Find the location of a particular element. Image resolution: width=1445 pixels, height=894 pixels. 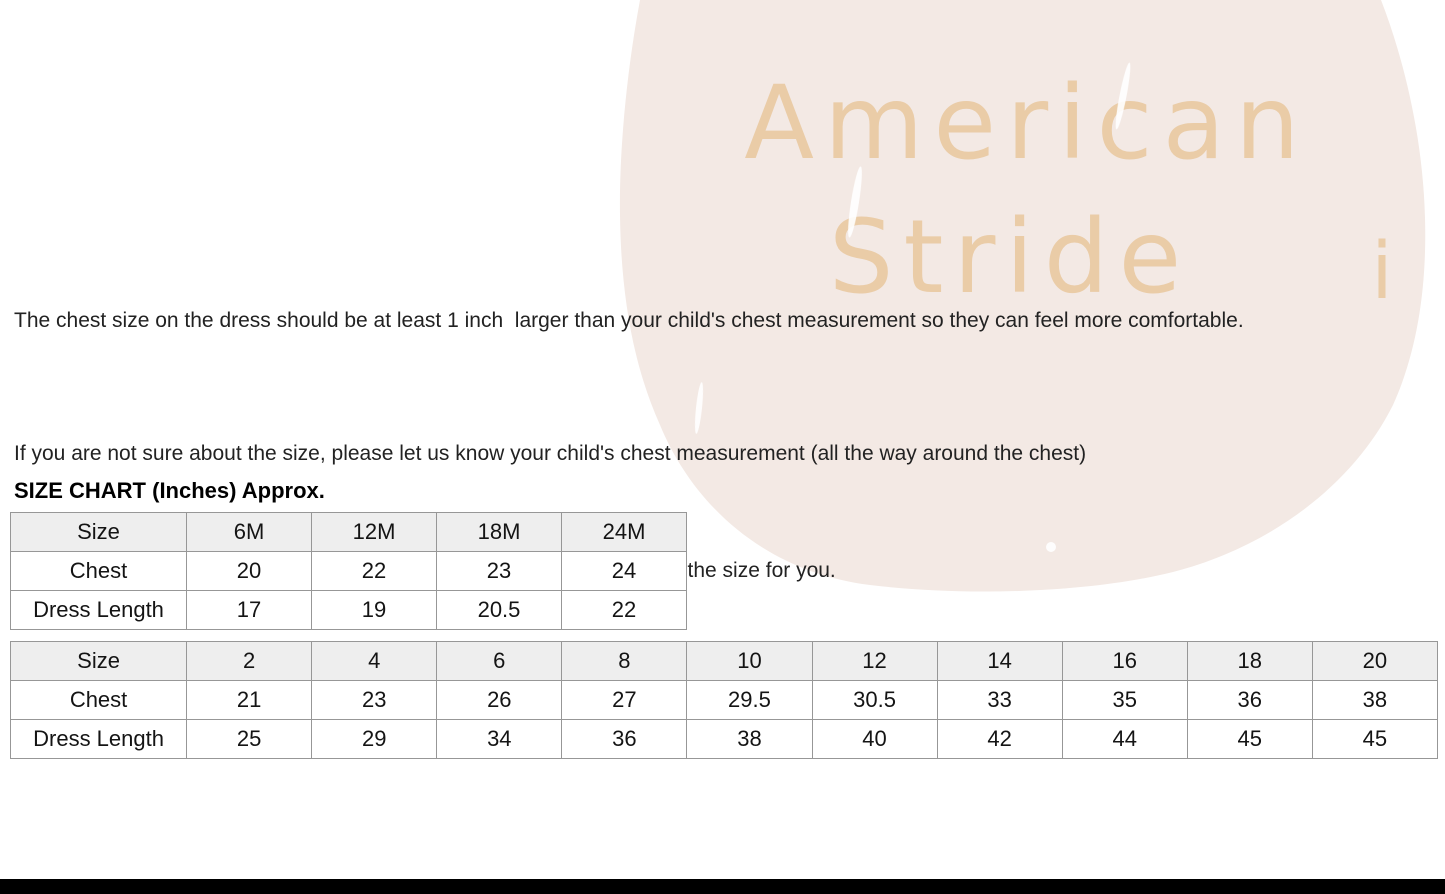

table-row-chest: Chest 20 22 23 24 is located at coordinates (348, 571).